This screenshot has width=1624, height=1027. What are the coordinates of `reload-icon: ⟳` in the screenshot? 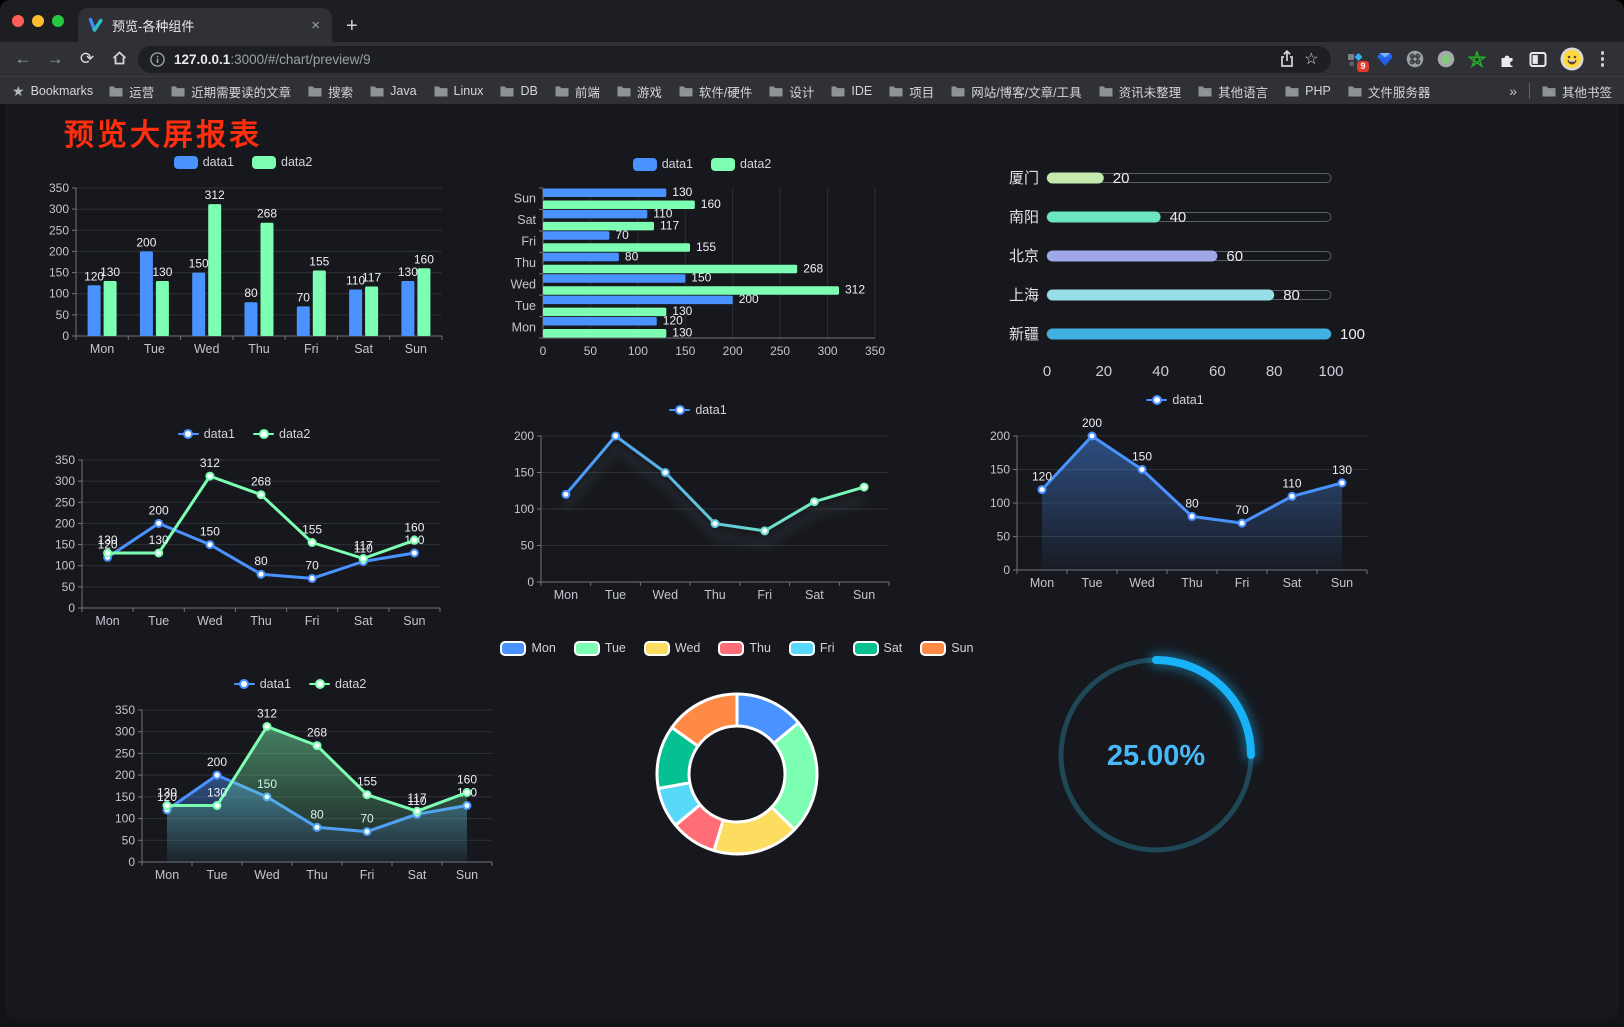 It's located at (87, 58).